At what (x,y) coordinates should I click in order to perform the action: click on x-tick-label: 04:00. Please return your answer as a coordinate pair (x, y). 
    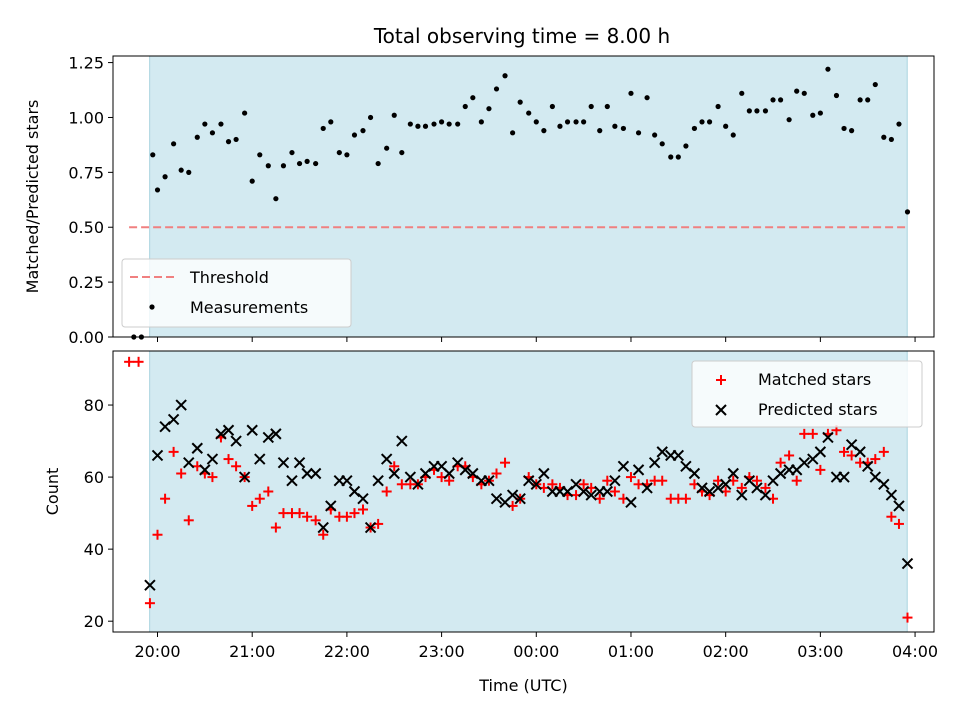
    Looking at the image, I should click on (915, 651).